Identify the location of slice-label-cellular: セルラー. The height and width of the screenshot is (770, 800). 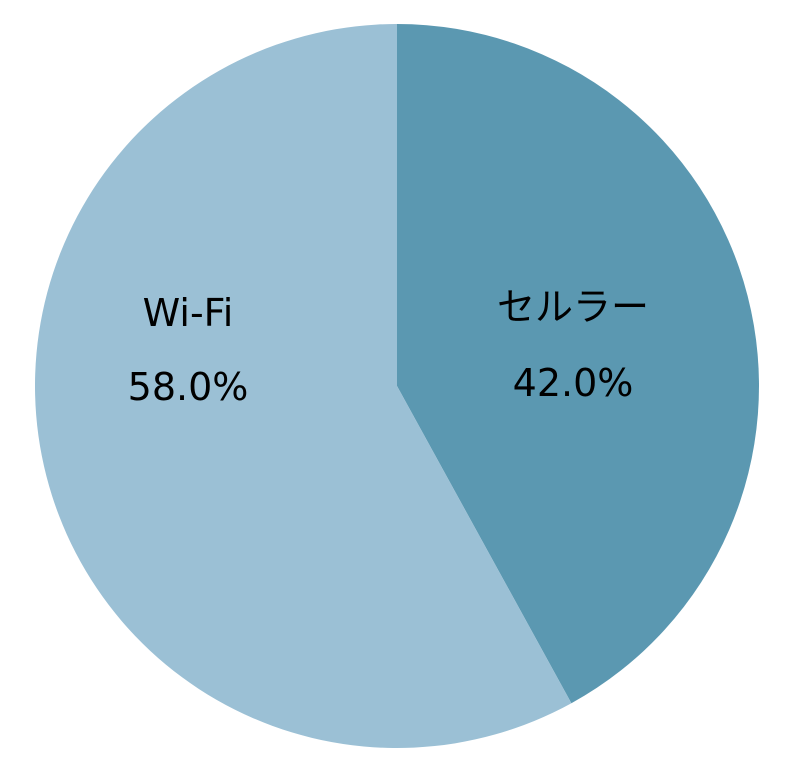
(573, 307).